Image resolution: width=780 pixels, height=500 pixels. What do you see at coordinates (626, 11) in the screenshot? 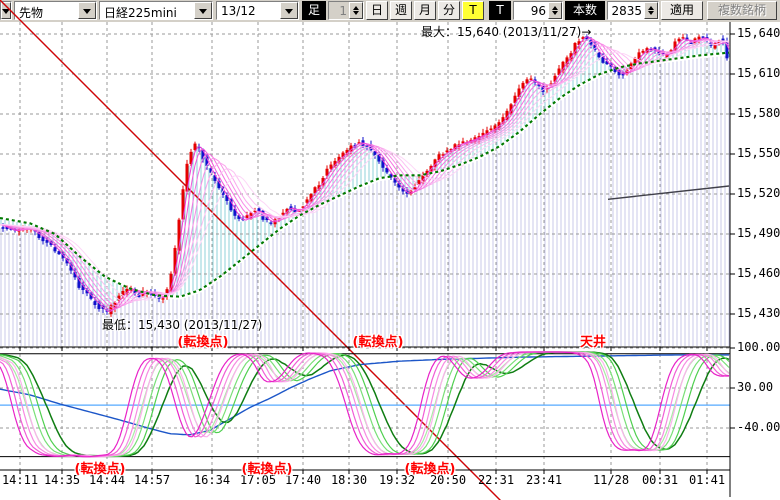
I see `bars-count-value: 2835` at bounding box center [626, 11].